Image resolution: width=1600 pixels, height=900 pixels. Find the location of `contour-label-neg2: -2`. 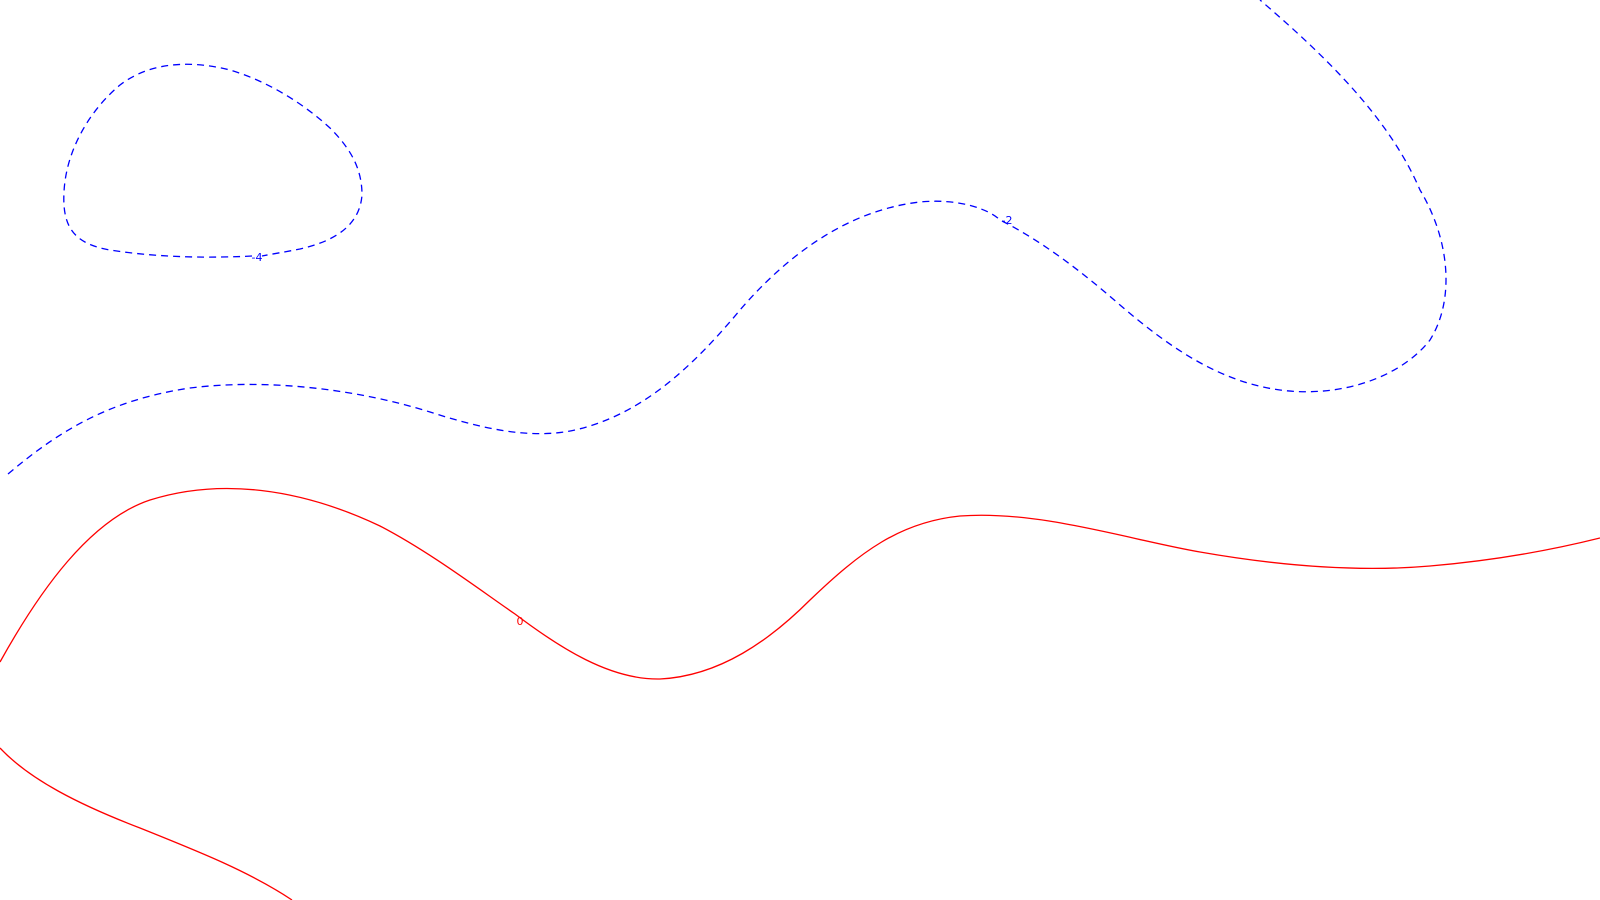

contour-label-neg2: -2 is located at coordinates (1007, 220).